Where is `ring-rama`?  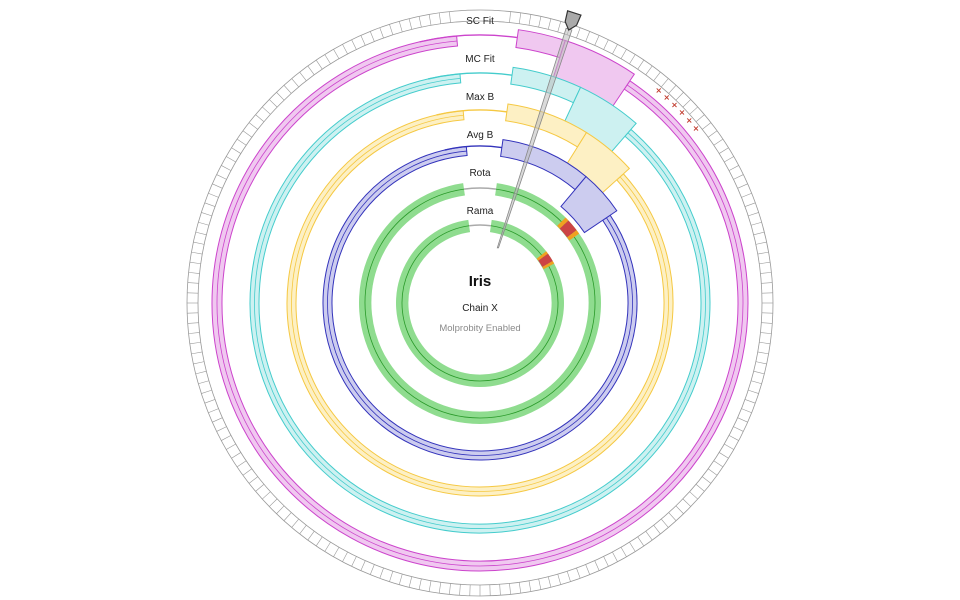
ring-rama is located at coordinates (480, 303).